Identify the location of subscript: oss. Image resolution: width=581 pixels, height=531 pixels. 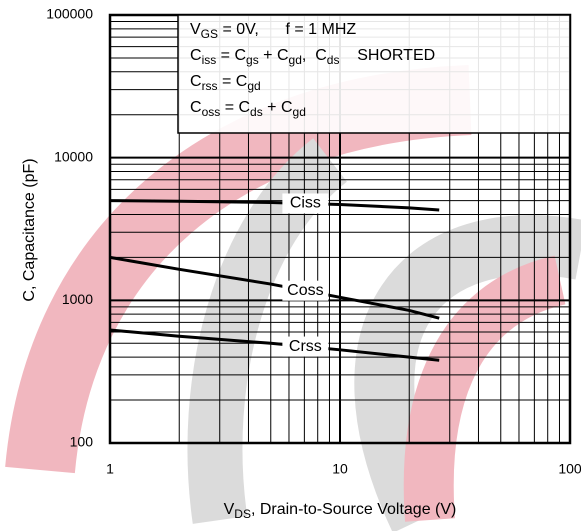
(211, 112).